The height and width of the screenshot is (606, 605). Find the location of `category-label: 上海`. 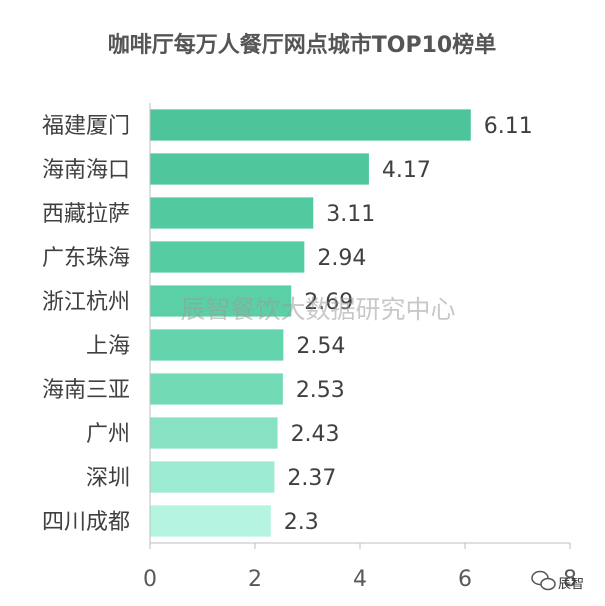

category-label: 上海 is located at coordinates (108, 346).